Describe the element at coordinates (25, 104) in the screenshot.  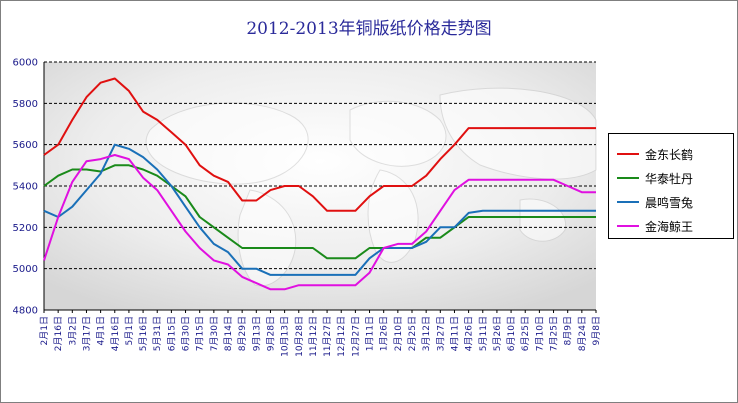
I see `y-tick-label: 5800` at that location.